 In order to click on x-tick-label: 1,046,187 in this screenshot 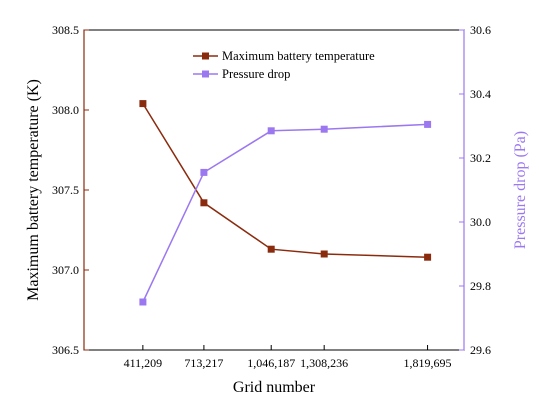, I will do `click(271, 363)`.